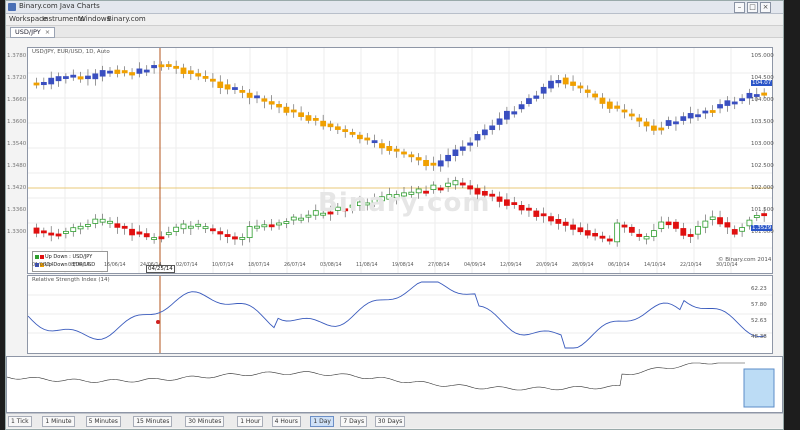  I want to click on timeframe-button-1-minute: 1 Minute, so click(58, 421).